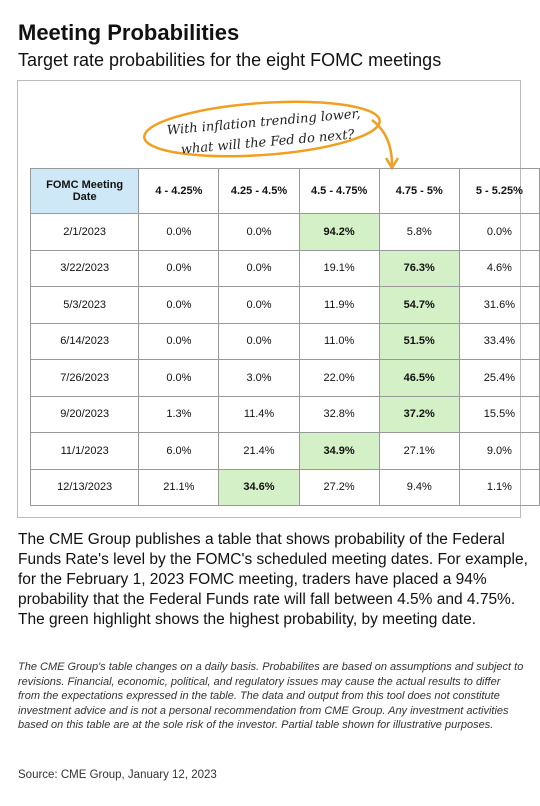 Image resolution: width=540 pixels, height=806 pixels. Describe the element at coordinates (179, 487) in the screenshot. I see `probability-cell: 21.1%` at that location.